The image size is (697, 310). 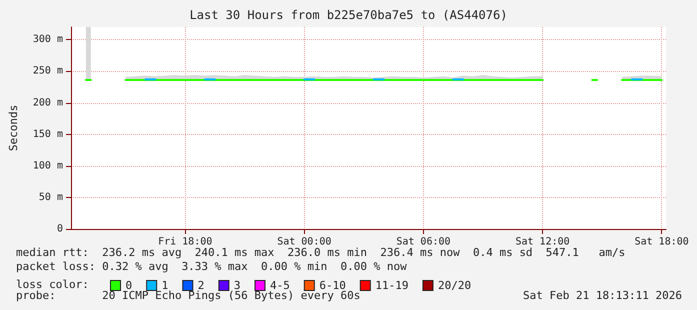 What do you see at coordinates (332, 285) in the screenshot?
I see `legend-label: 6-10` at bounding box center [332, 285].